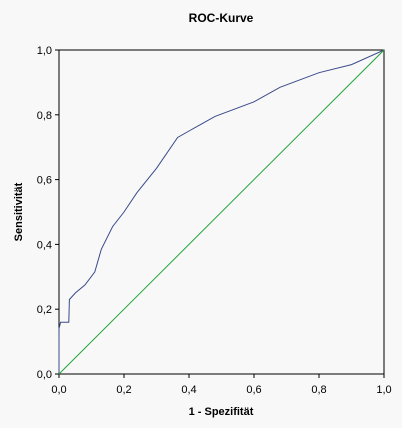  I want to click on x-axis-label: 1 - Spezifität, so click(221, 412).